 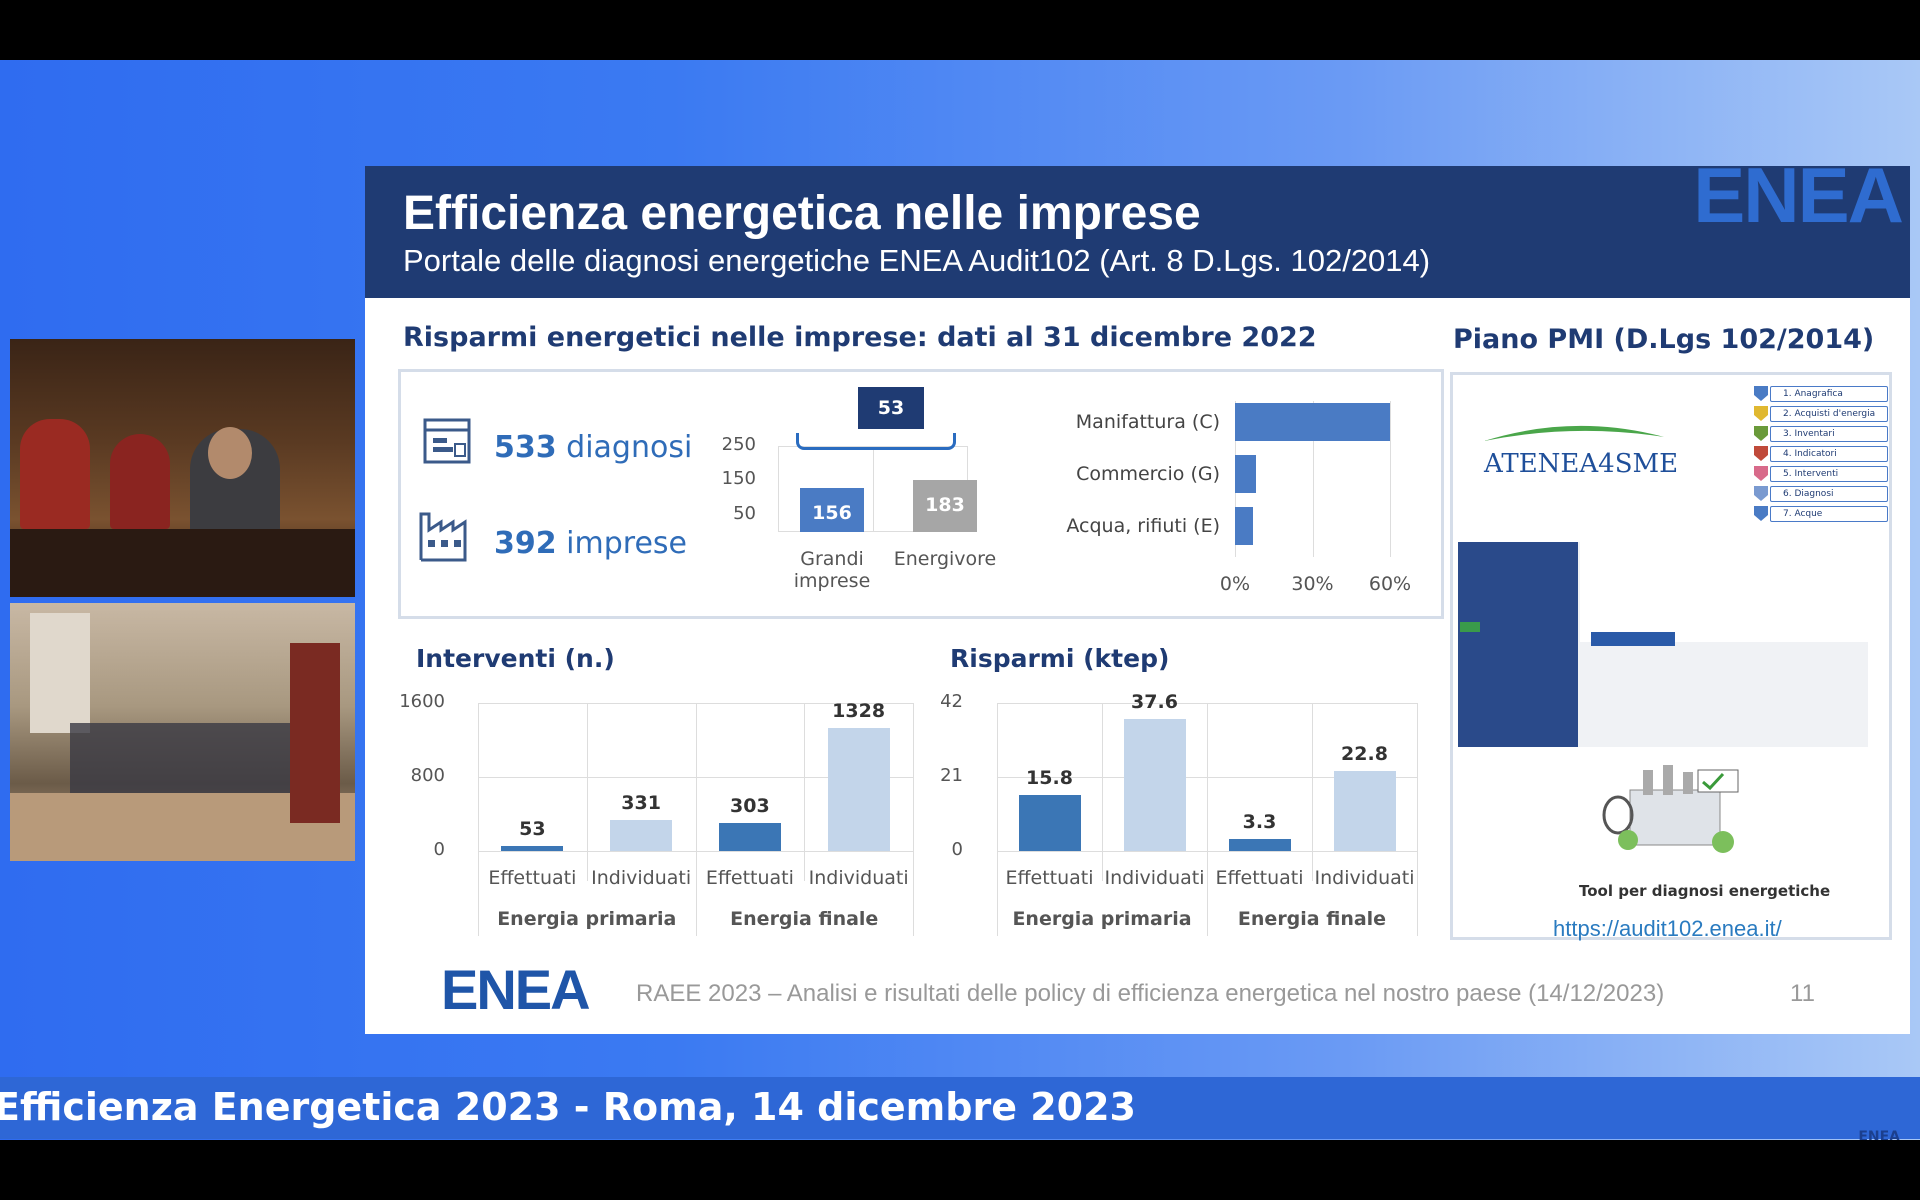 What do you see at coordinates (1049, 778) in the screenshot?
I see `chart4-value: 15.8` at bounding box center [1049, 778].